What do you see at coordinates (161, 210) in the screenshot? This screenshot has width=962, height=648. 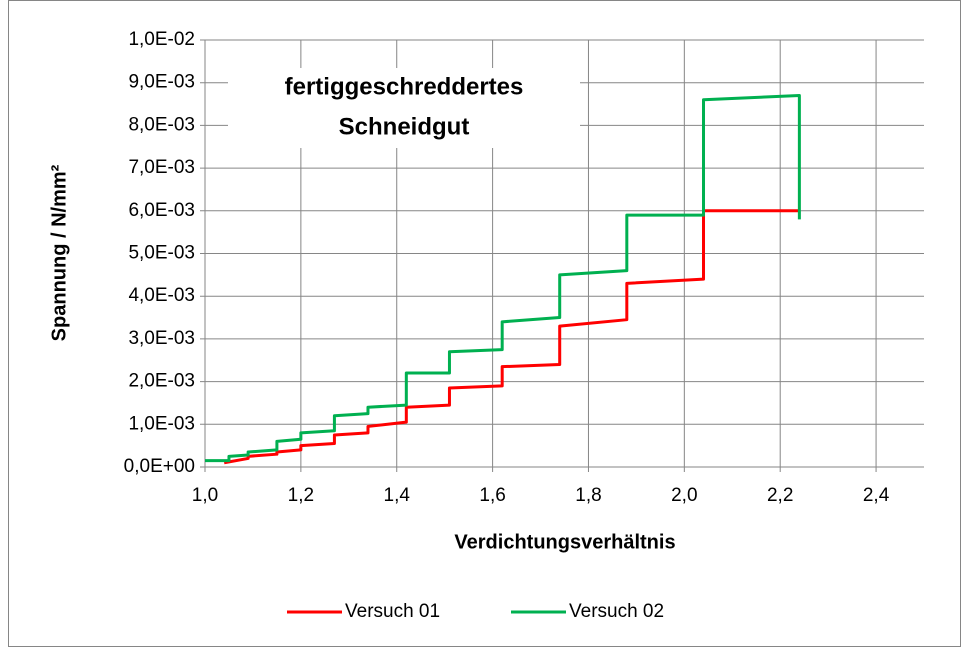 I see `y-tick-label: 6,0E-03` at bounding box center [161, 210].